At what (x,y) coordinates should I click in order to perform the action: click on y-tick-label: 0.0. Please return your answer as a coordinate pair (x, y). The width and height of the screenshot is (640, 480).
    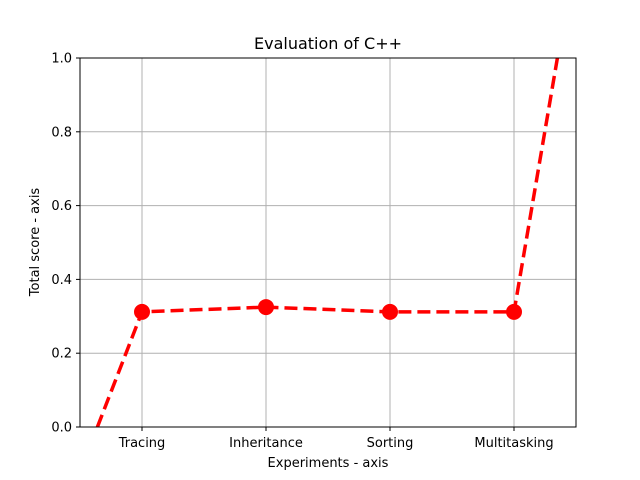
    Looking at the image, I should click on (61, 428).